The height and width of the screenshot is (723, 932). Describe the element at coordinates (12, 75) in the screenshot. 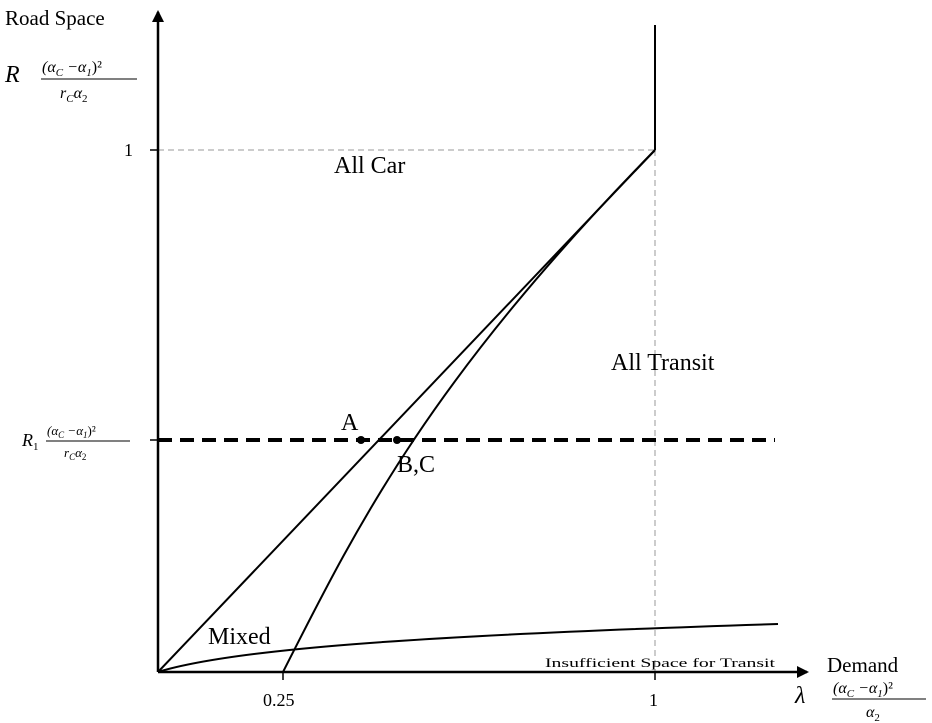

I see `y-axis-symbol: R` at that location.